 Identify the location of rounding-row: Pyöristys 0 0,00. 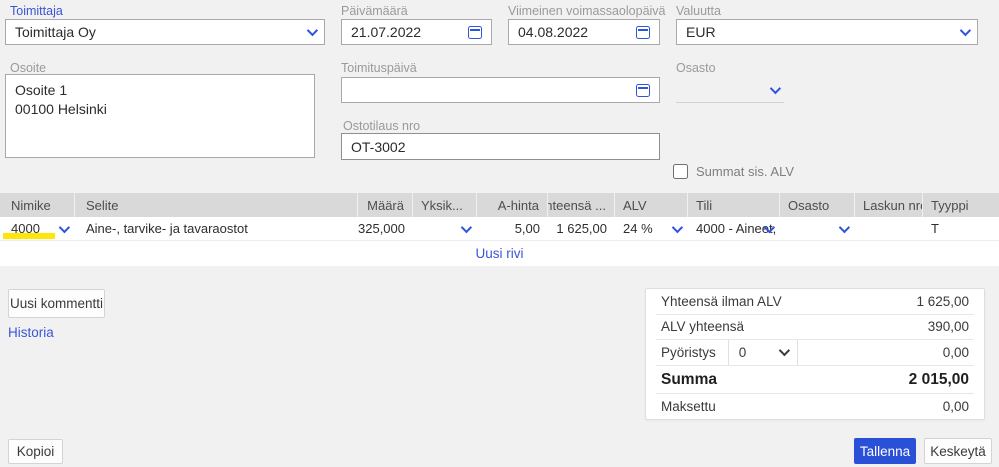
(815, 353).